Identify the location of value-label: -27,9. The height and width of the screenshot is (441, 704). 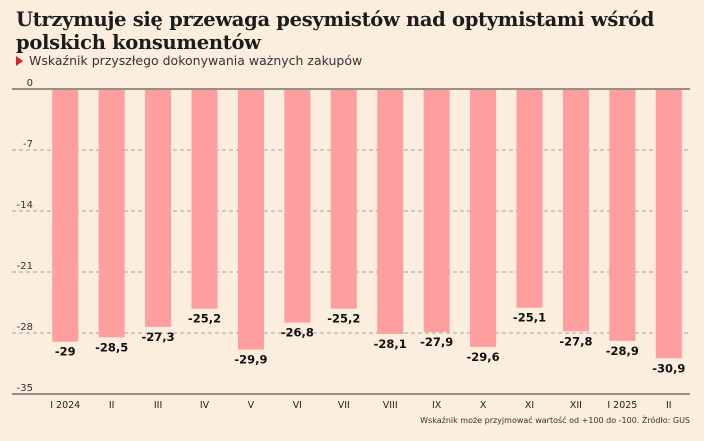
(436, 342).